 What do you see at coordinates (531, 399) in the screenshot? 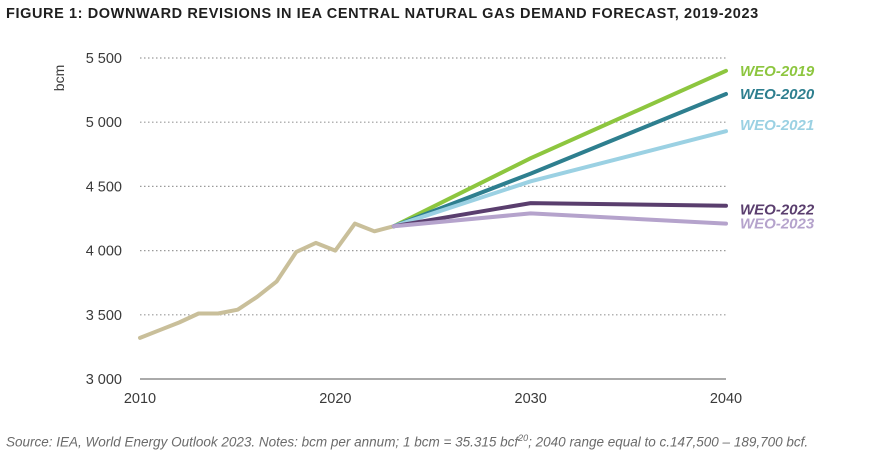
I see `x-tick-label: 2030` at bounding box center [531, 399].